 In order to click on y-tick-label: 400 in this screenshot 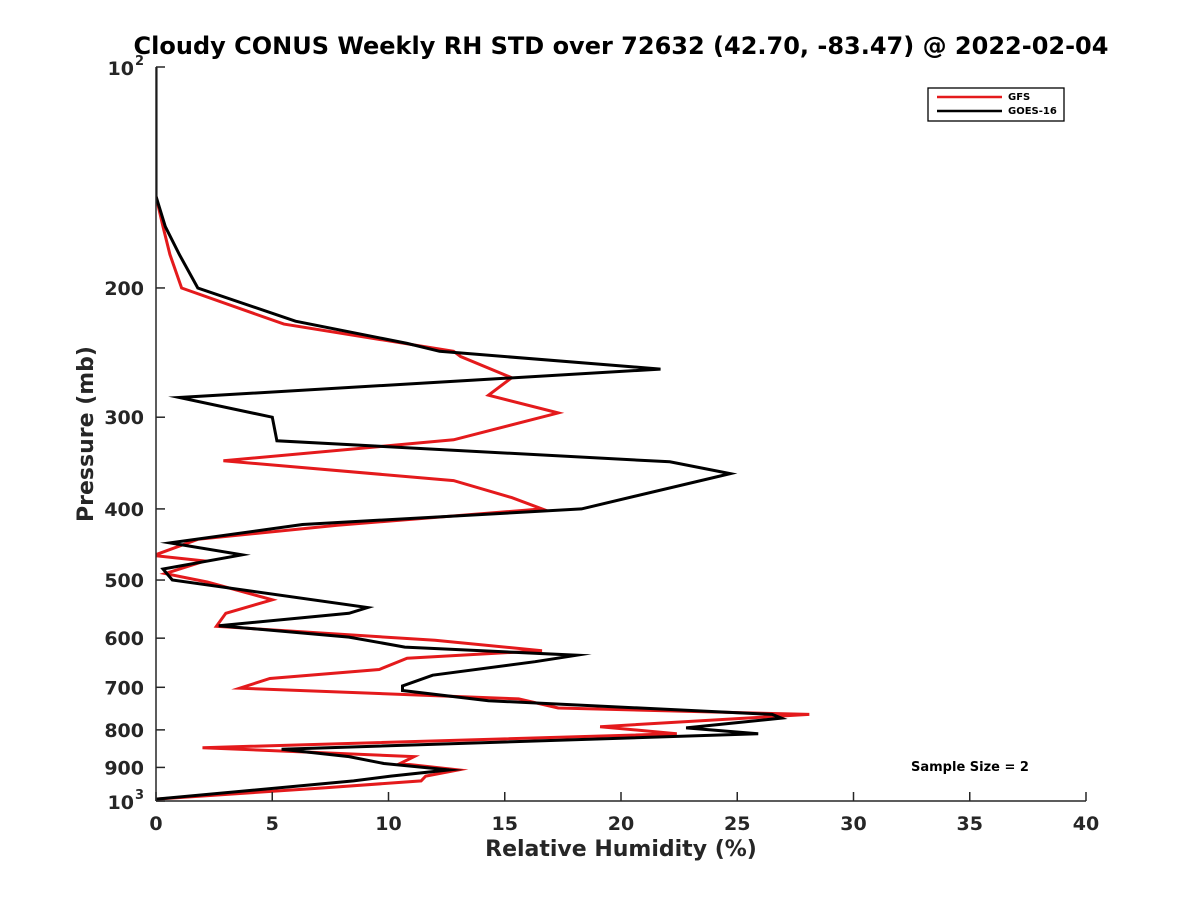, I will do `click(124, 510)`.